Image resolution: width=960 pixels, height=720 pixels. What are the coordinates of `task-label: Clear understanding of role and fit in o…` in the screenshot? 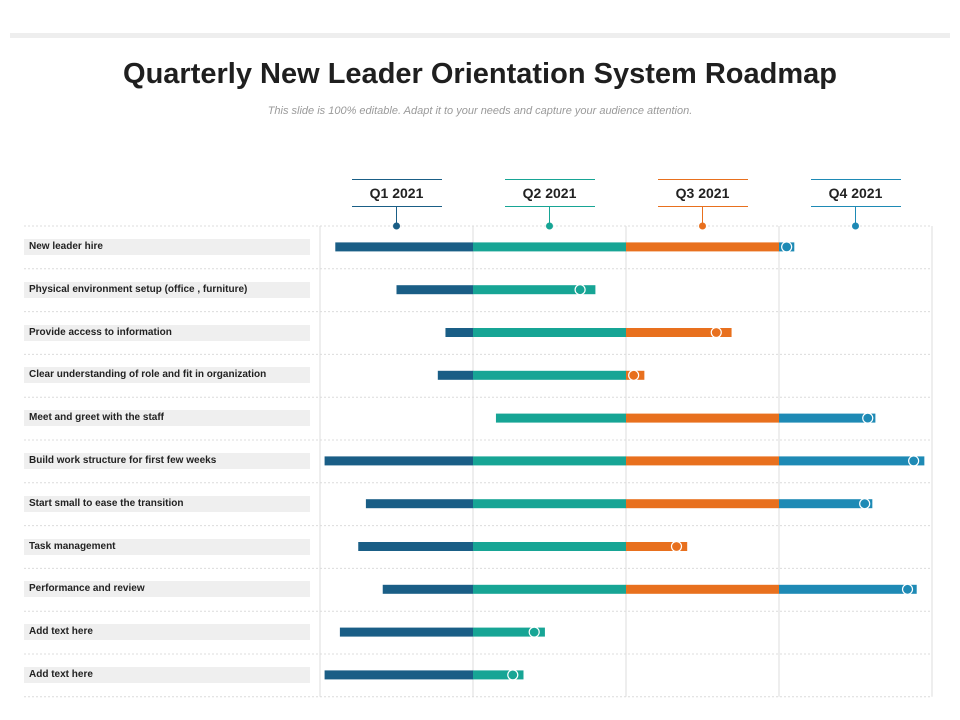 It's located at (167, 375).